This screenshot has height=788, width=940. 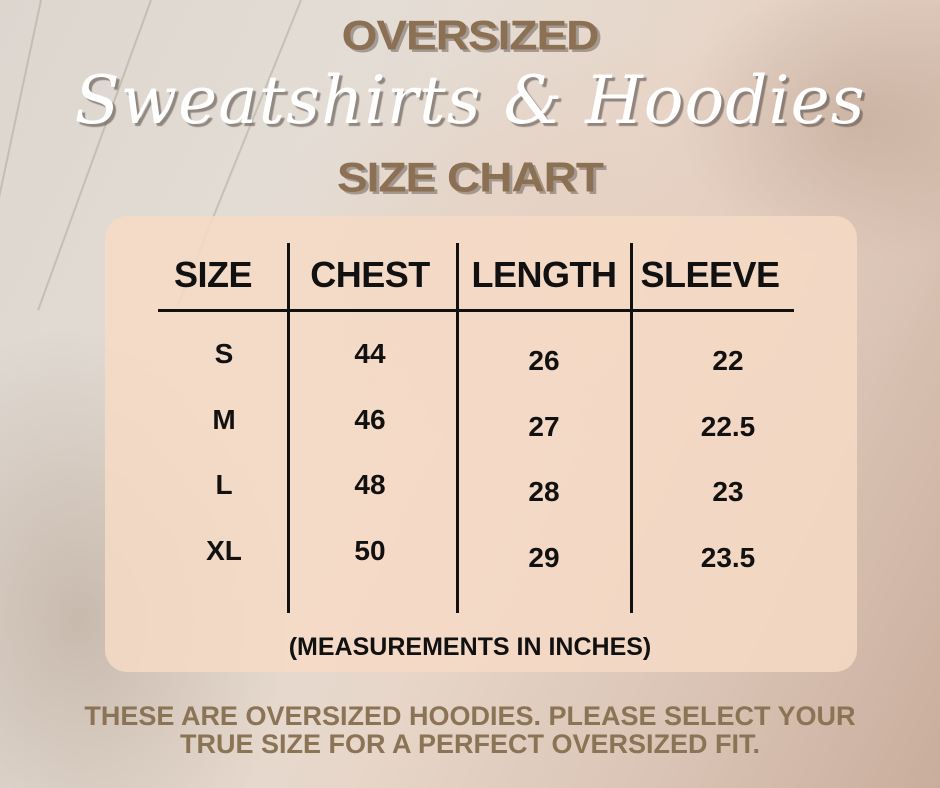 I want to click on cell-length: 26, so click(x=544, y=360).